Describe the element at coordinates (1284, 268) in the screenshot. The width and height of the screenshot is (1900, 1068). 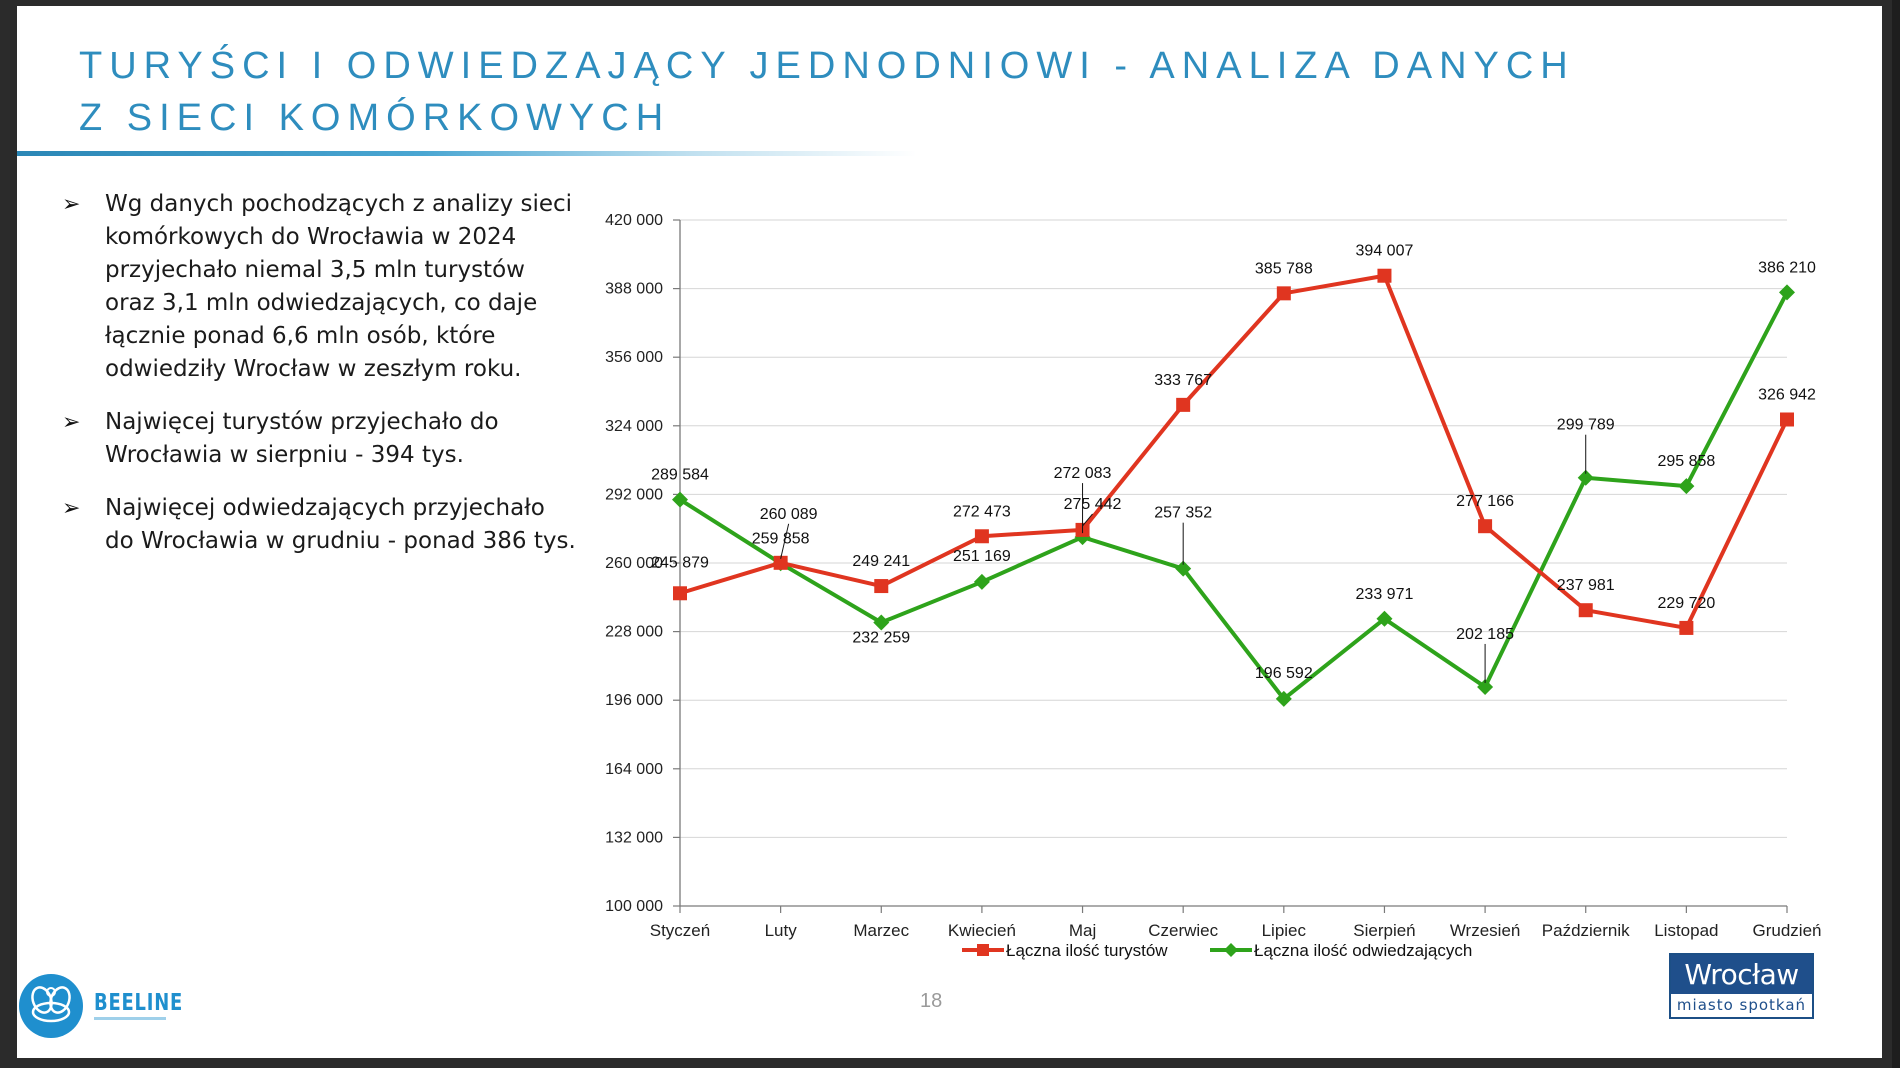
I see `data-label: 385 788` at that location.